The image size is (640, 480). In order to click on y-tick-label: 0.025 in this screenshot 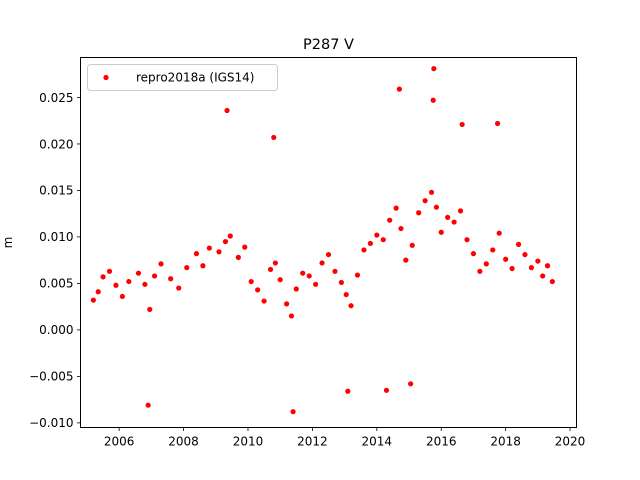, I will do `click(56, 98)`.